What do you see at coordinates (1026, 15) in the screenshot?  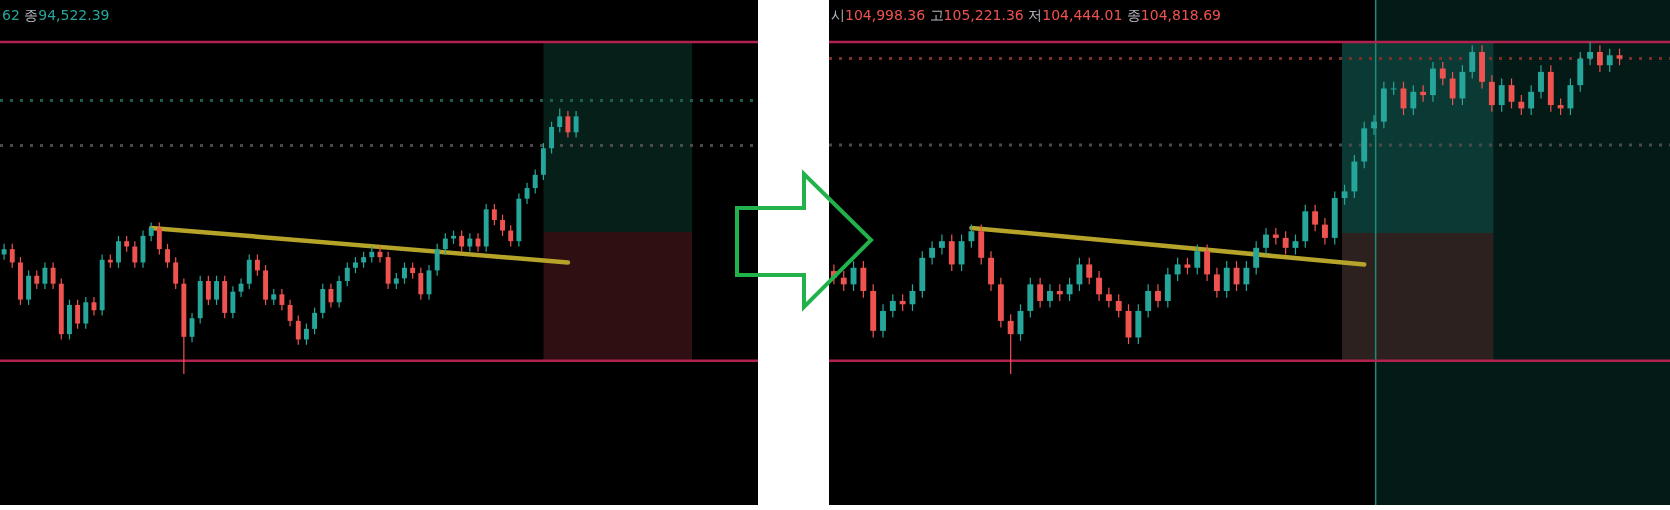 I see `title: 시104,998.36 고105,221.36 저104,444.01 종104,818.69` at bounding box center [1026, 15].